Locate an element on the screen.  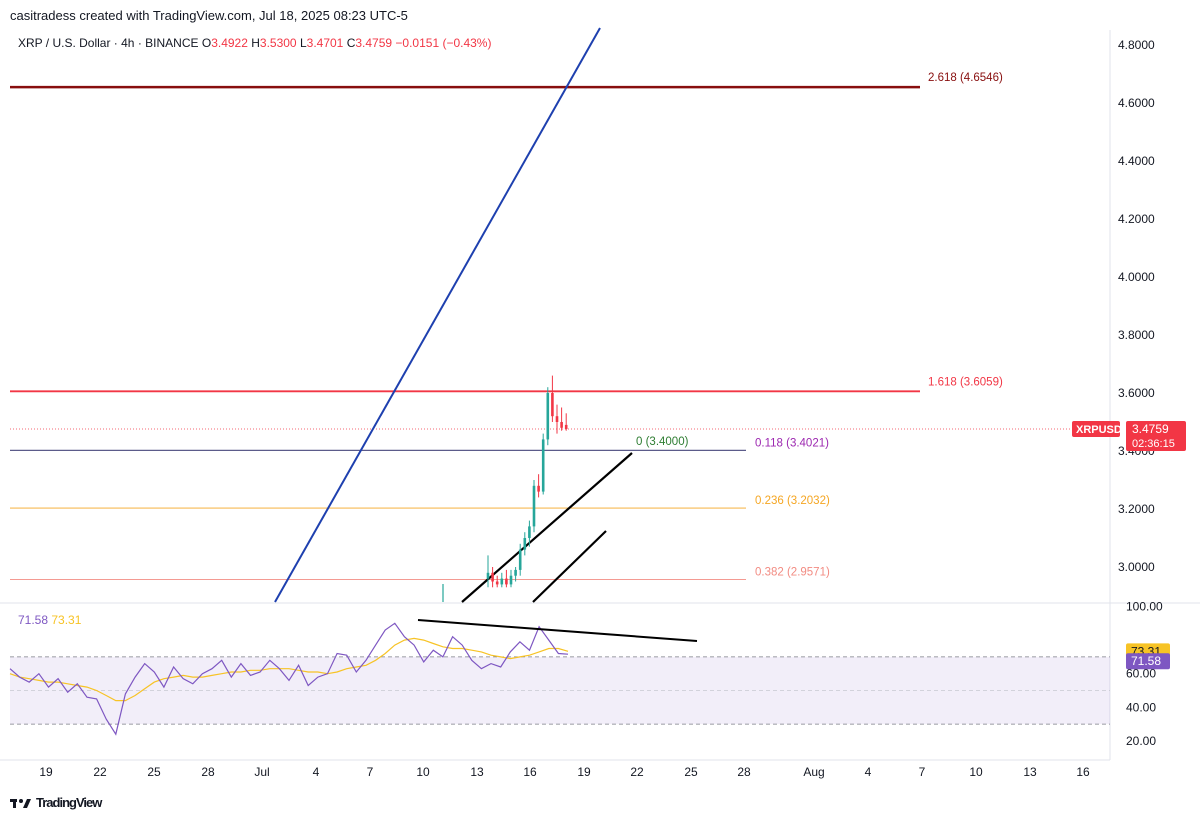
high-value: 3.5300 is located at coordinates (278, 43).